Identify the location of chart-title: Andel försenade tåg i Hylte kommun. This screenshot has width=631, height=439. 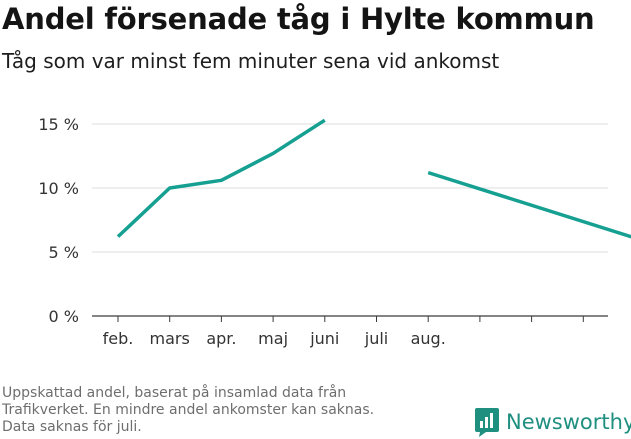
(298, 19).